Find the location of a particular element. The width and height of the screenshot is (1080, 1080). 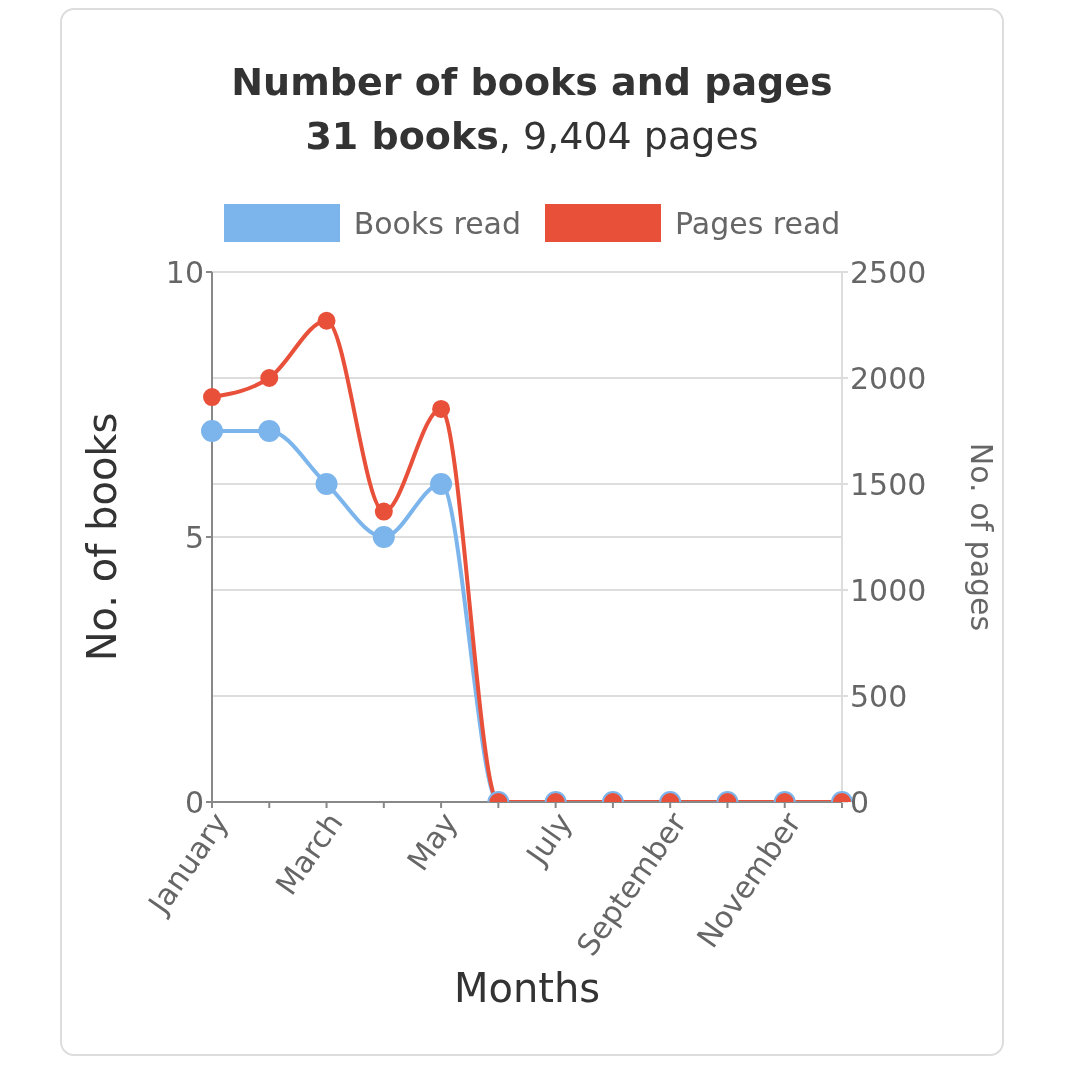

y2-tick-label: 2000 is located at coordinates (888, 378).